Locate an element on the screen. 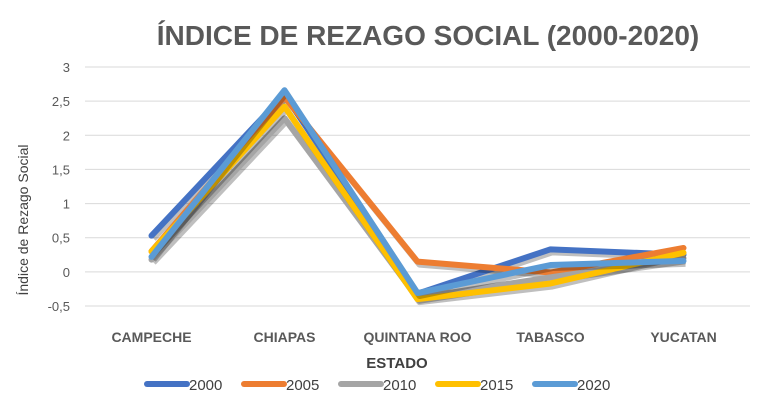 Image resolution: width=768 pixels, height=410 pixels. x-tick-label: CHIAPAS is located at coordinates (285, 337).